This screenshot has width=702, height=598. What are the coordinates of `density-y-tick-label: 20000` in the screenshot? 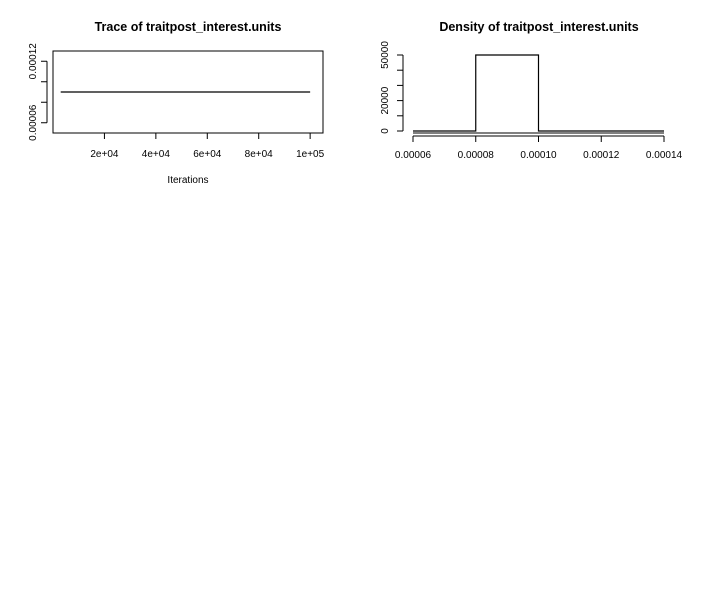 It's located at (385, 100).